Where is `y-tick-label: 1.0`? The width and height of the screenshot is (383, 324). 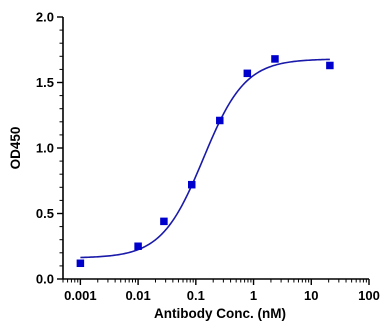 y-tick-label: 1.0 is located at coordinates (45, 148).